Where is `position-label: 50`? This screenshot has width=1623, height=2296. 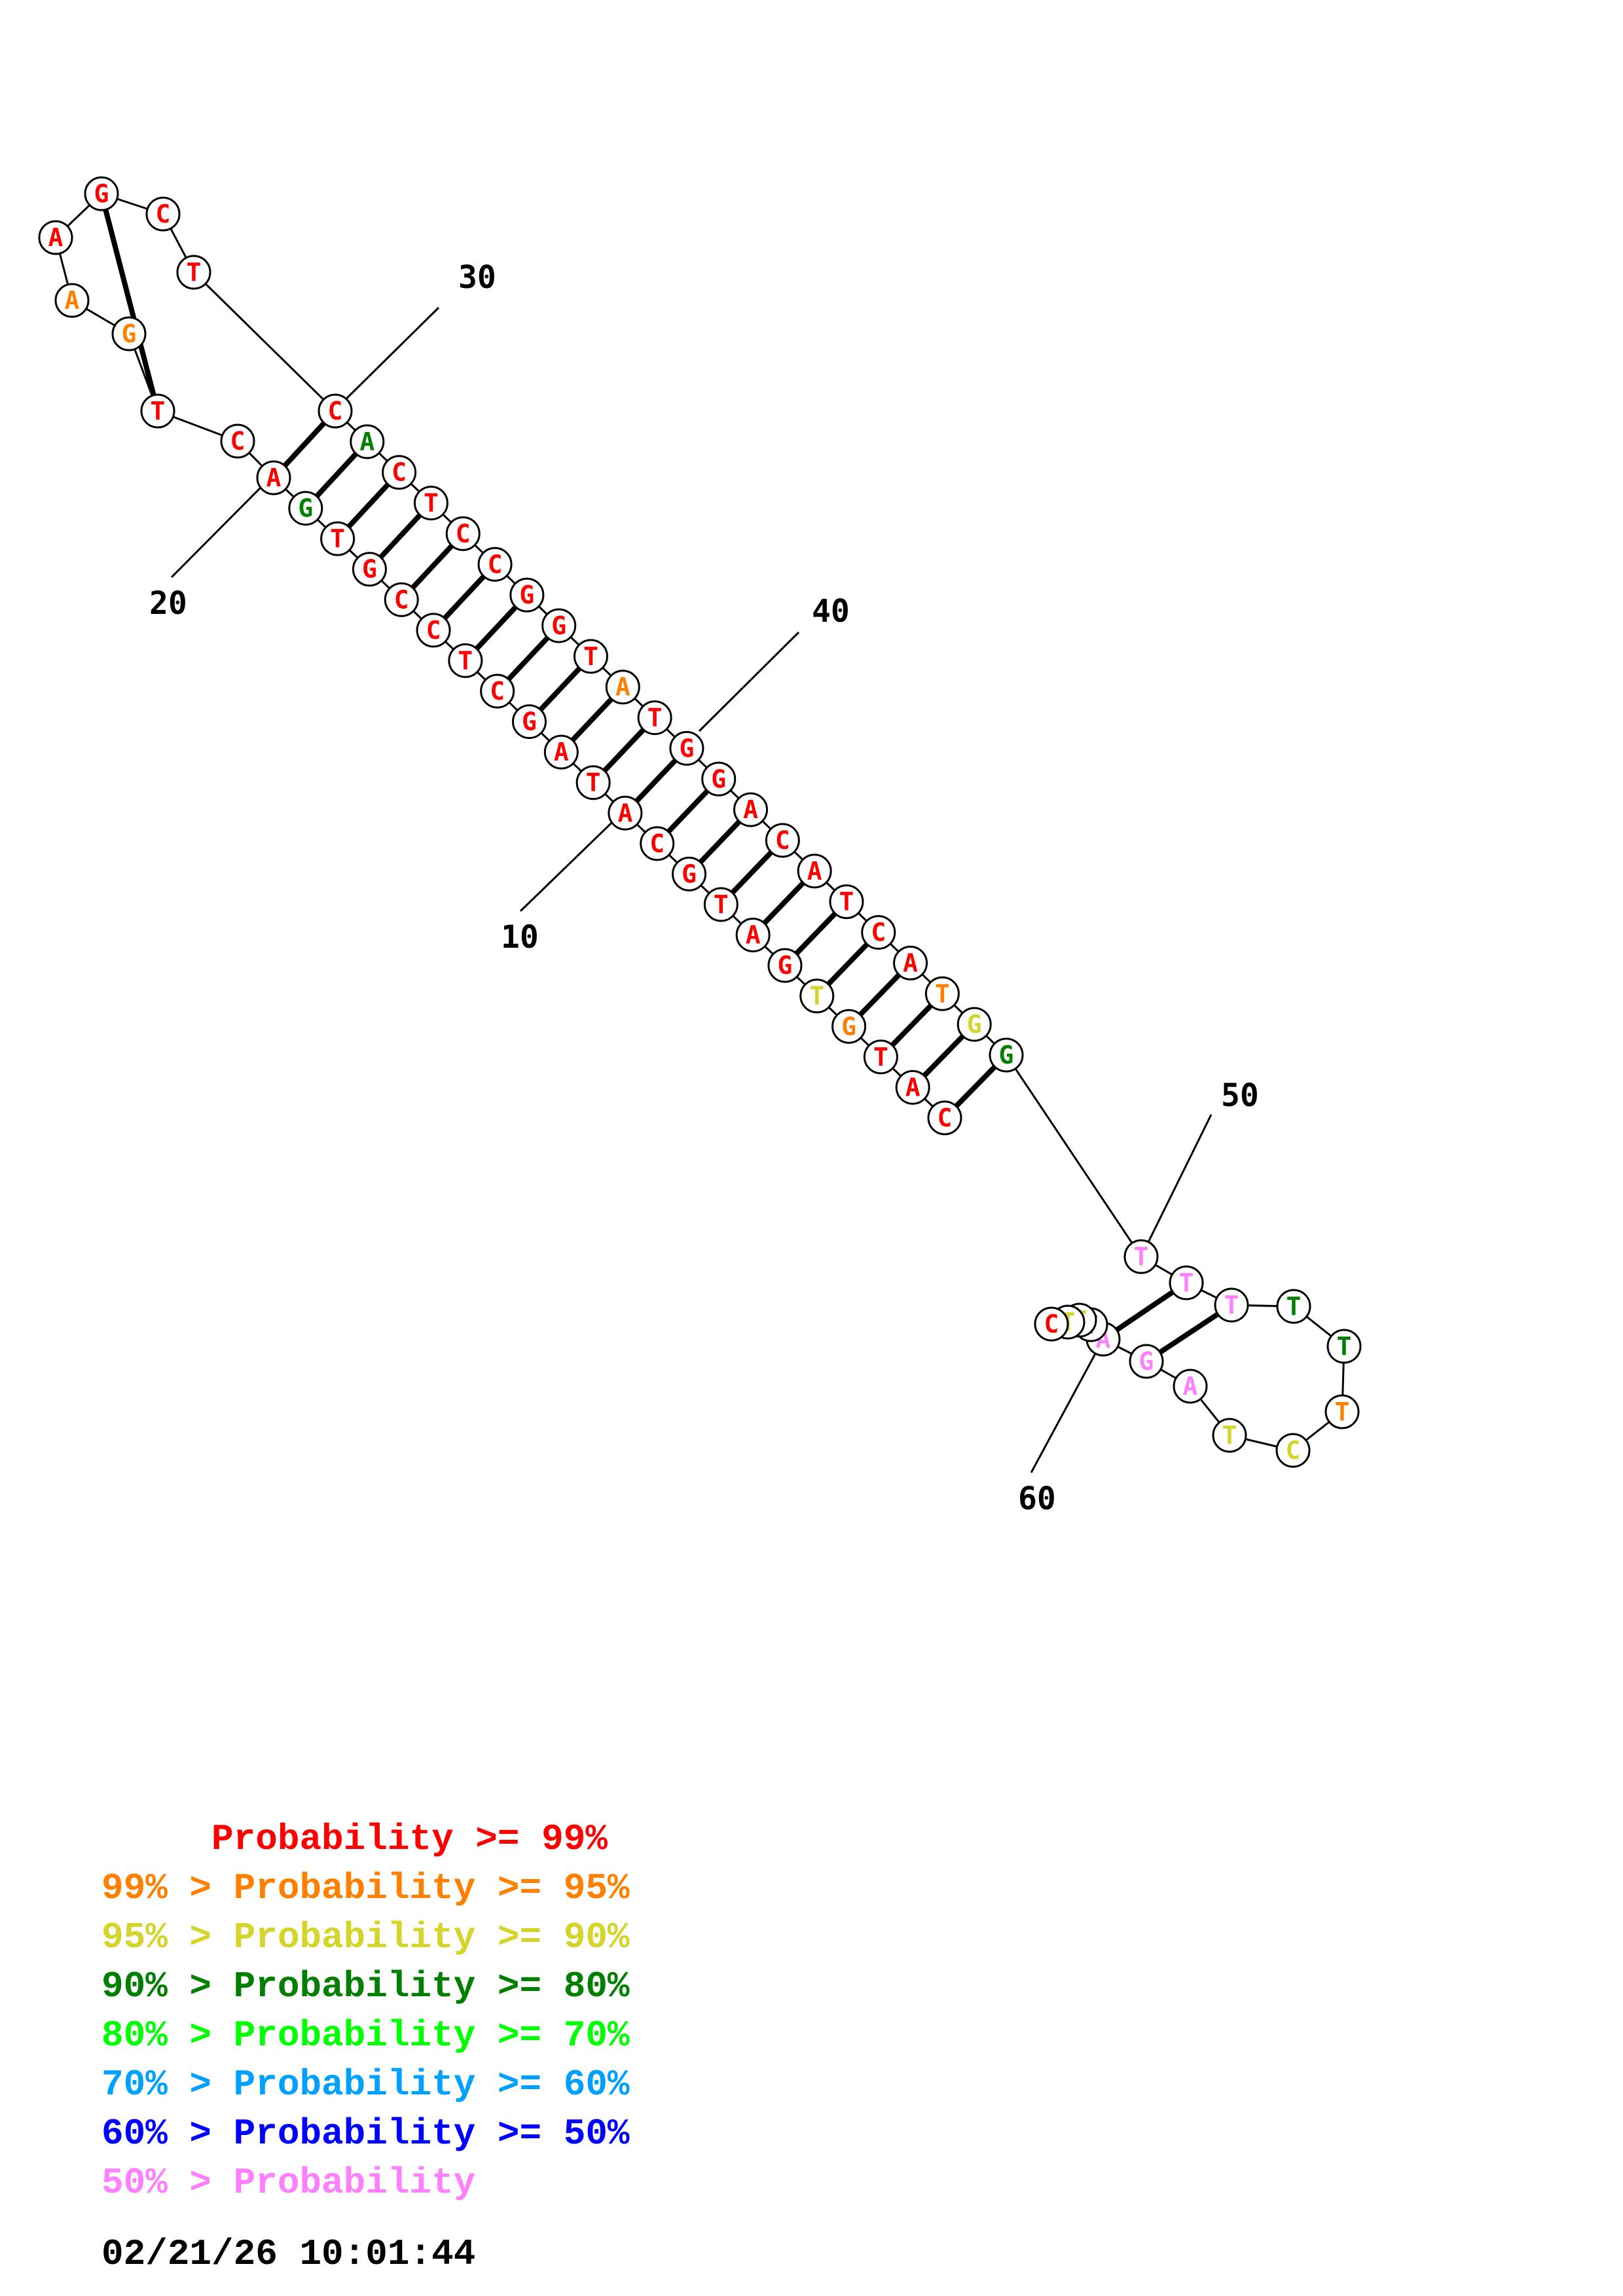
position-label: 50 is located at coordinates (1240, 1095).